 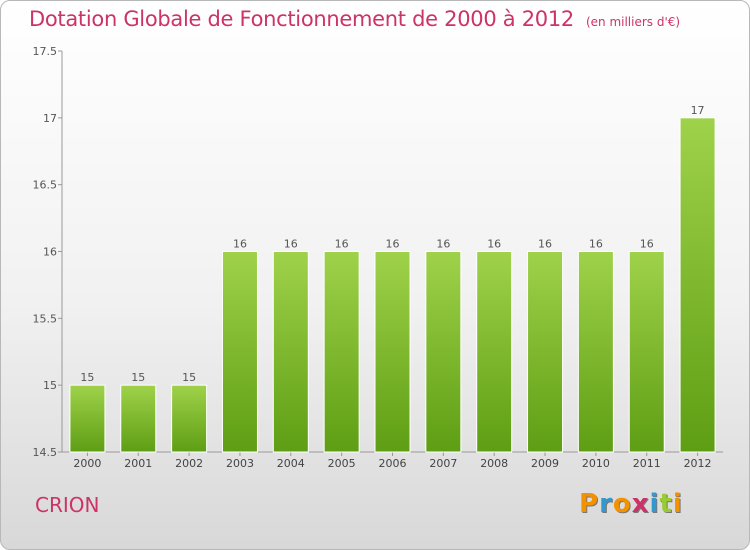 I want to click on y-tick-label: 17.5, so click(x=45, y=51).